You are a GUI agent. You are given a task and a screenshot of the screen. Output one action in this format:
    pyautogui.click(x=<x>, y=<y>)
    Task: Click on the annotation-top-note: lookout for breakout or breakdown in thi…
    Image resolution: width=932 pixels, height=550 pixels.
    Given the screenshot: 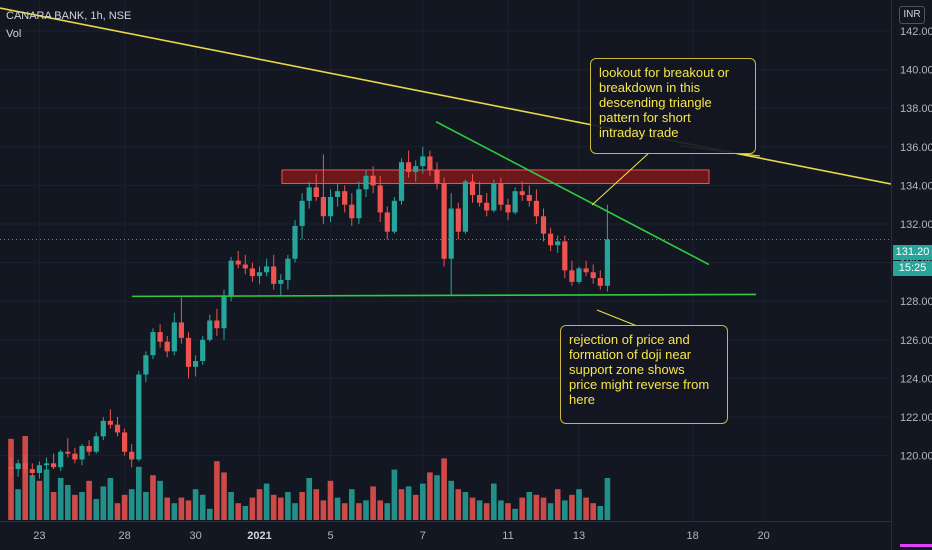 What is the action you would take?
    pyautogui.click(x=673, y=106)
    